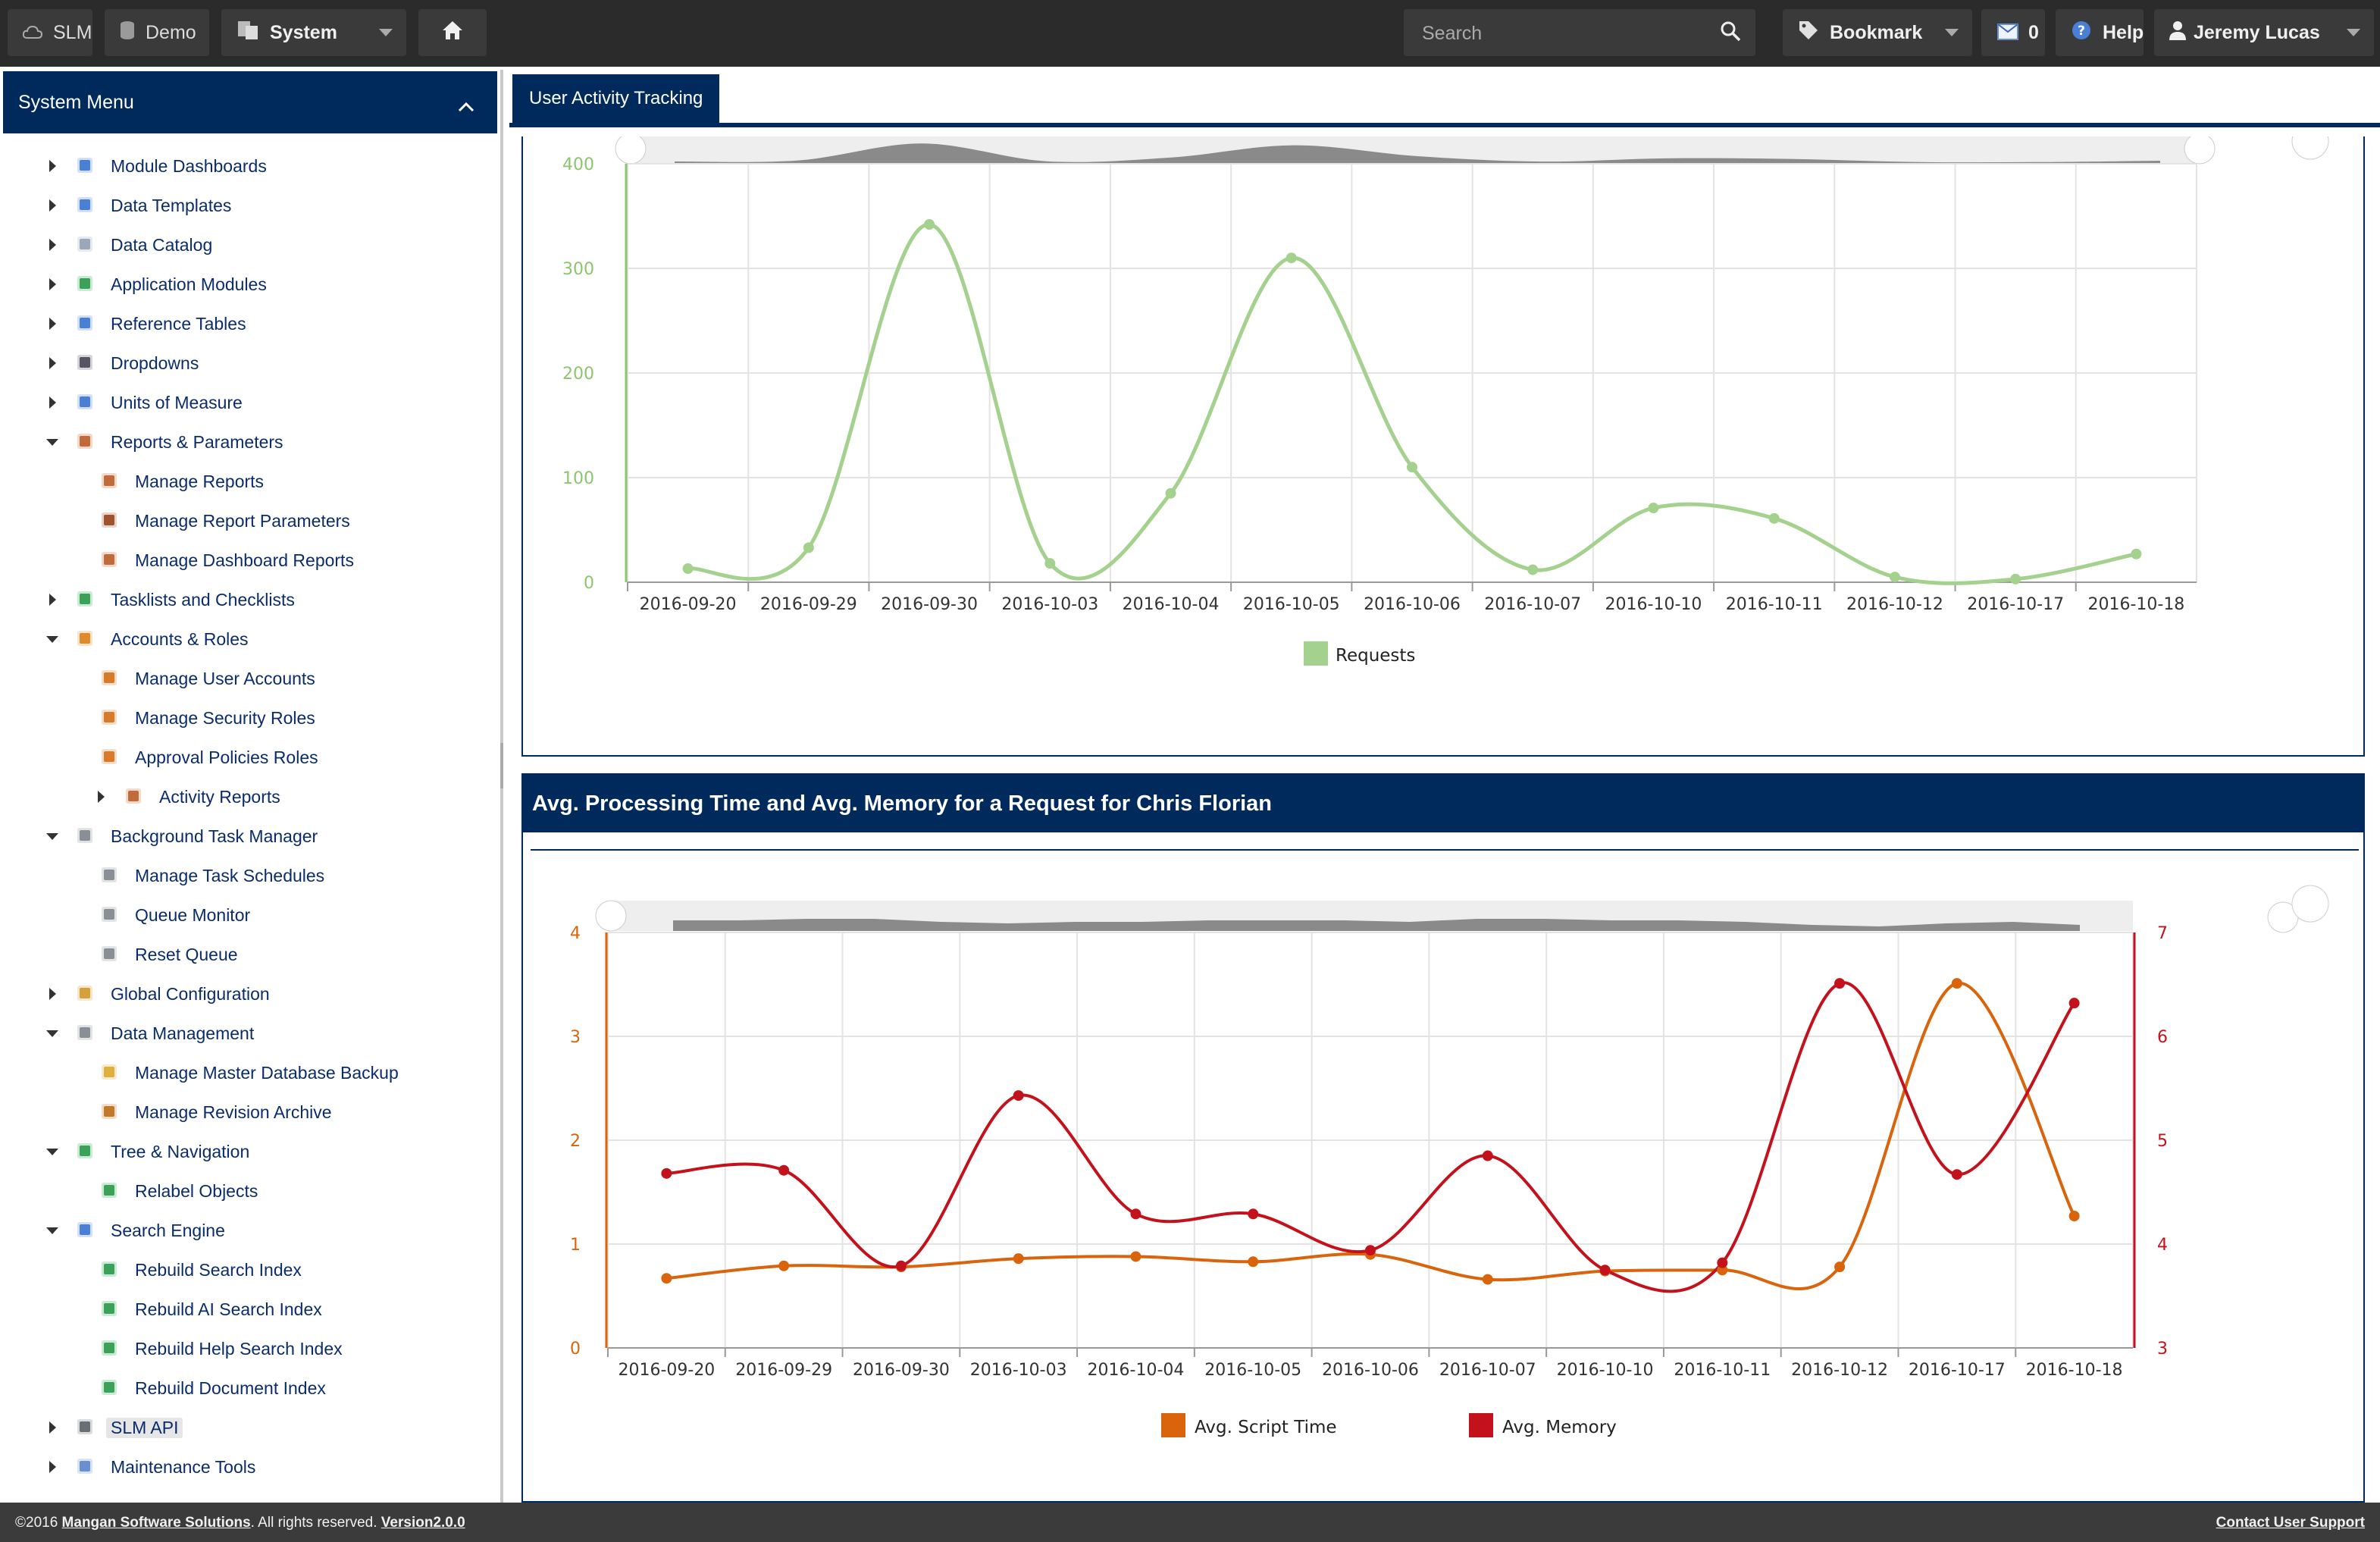 This screenshot has height=1542, width=2380. I want to click on sidebar-item: Manage Dashboard Reports, so click(282, 560).